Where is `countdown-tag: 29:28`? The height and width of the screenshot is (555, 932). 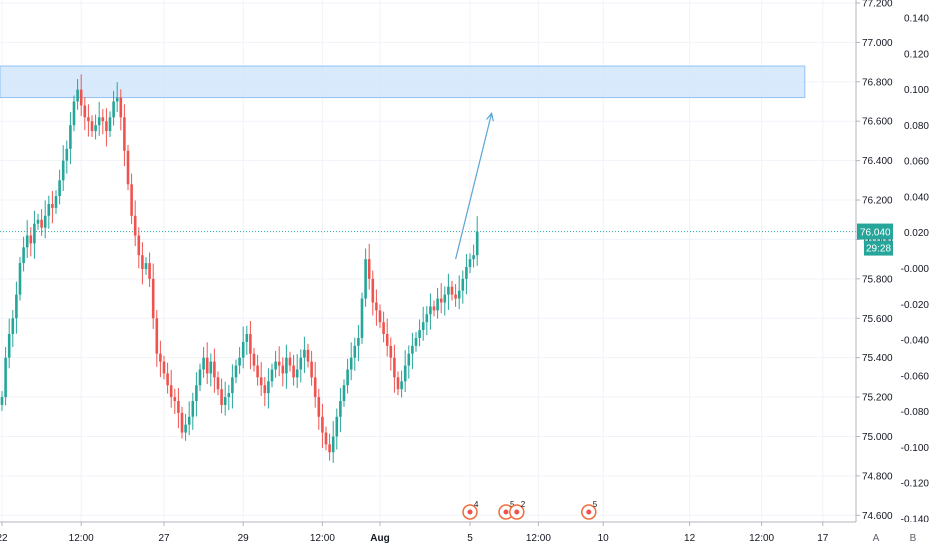
countdown-tag: 29:28 is located at coordinates (878, 248).